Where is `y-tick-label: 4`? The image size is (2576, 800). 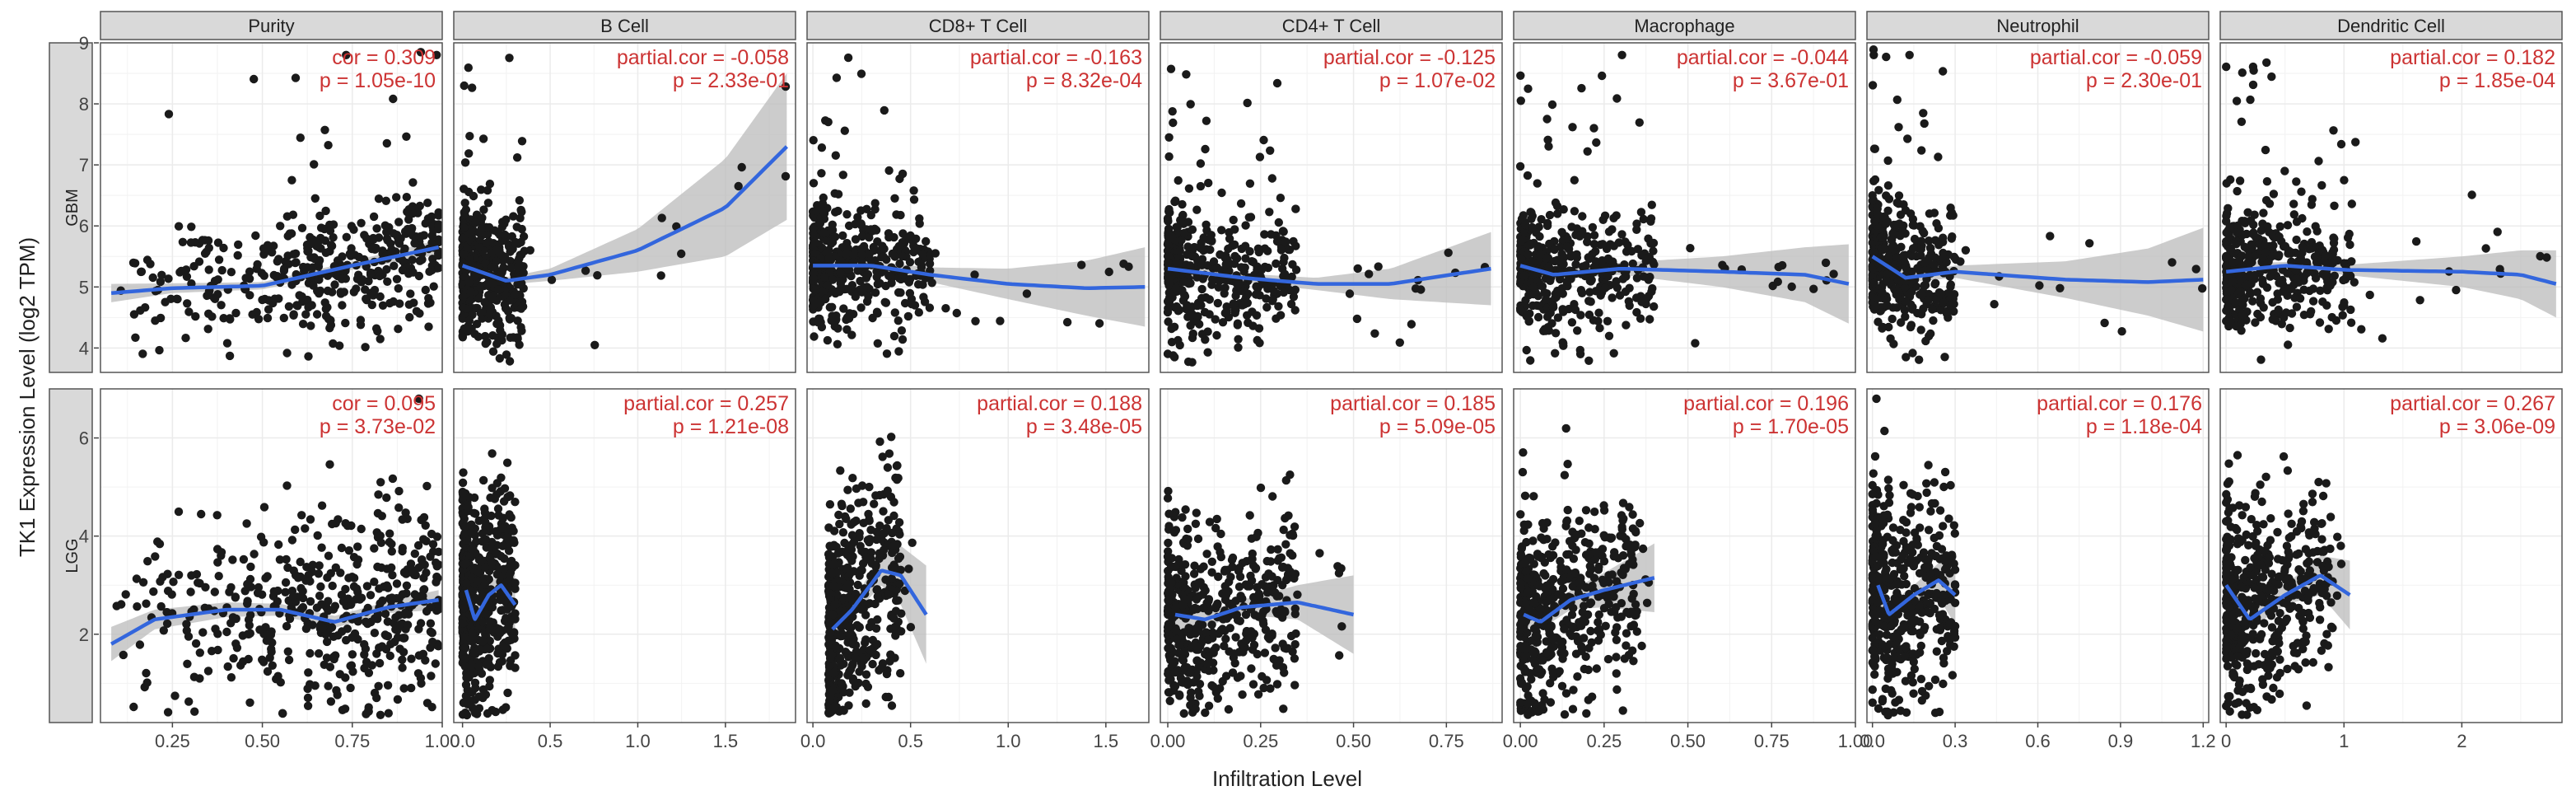 y-tick-label: 4 is located at coordinates (84, 348).